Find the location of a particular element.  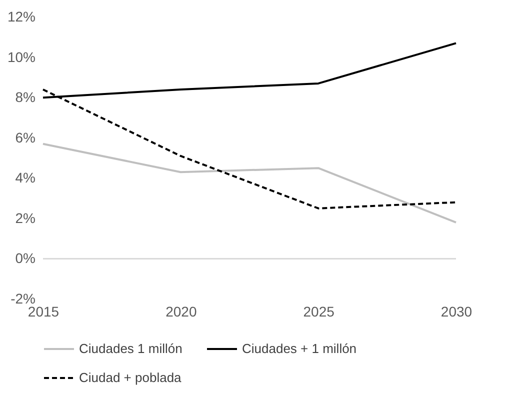

y-tick-label: 10% is located at coordinates (21, 56).